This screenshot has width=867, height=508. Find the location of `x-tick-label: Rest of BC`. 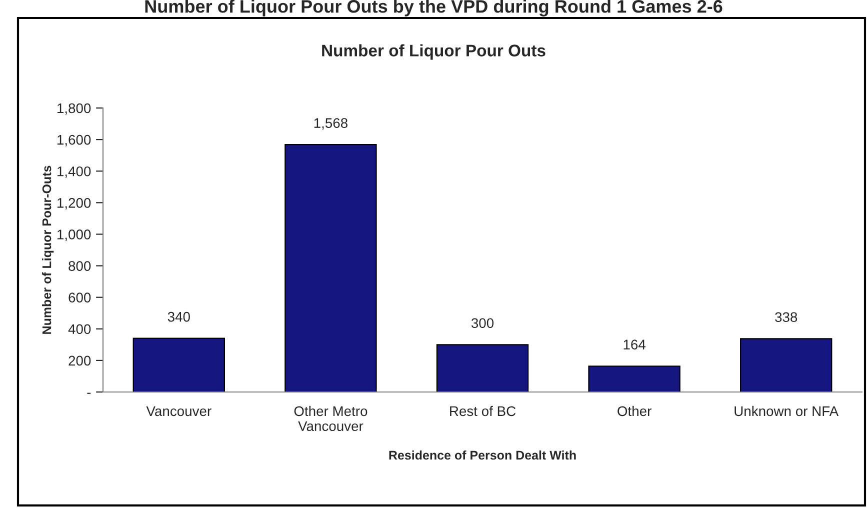

x-tick-label: Rest of BC is located at coordinates (483, 411).